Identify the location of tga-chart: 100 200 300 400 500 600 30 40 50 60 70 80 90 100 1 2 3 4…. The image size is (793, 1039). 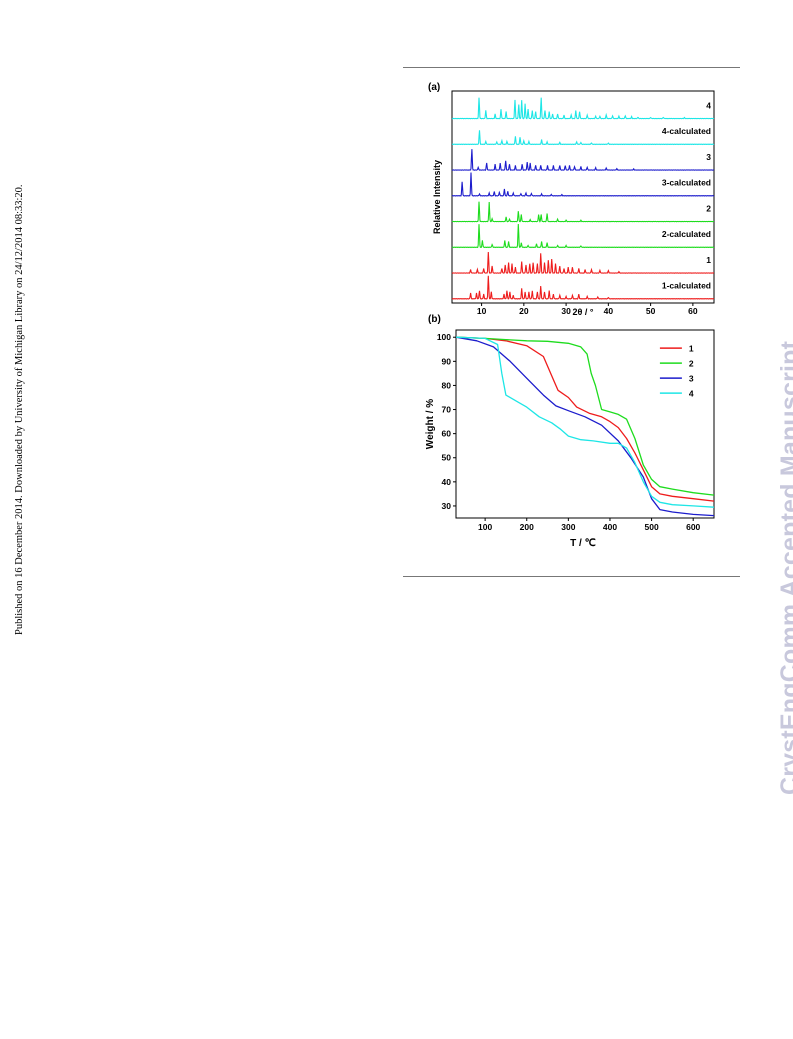
(570, 439).